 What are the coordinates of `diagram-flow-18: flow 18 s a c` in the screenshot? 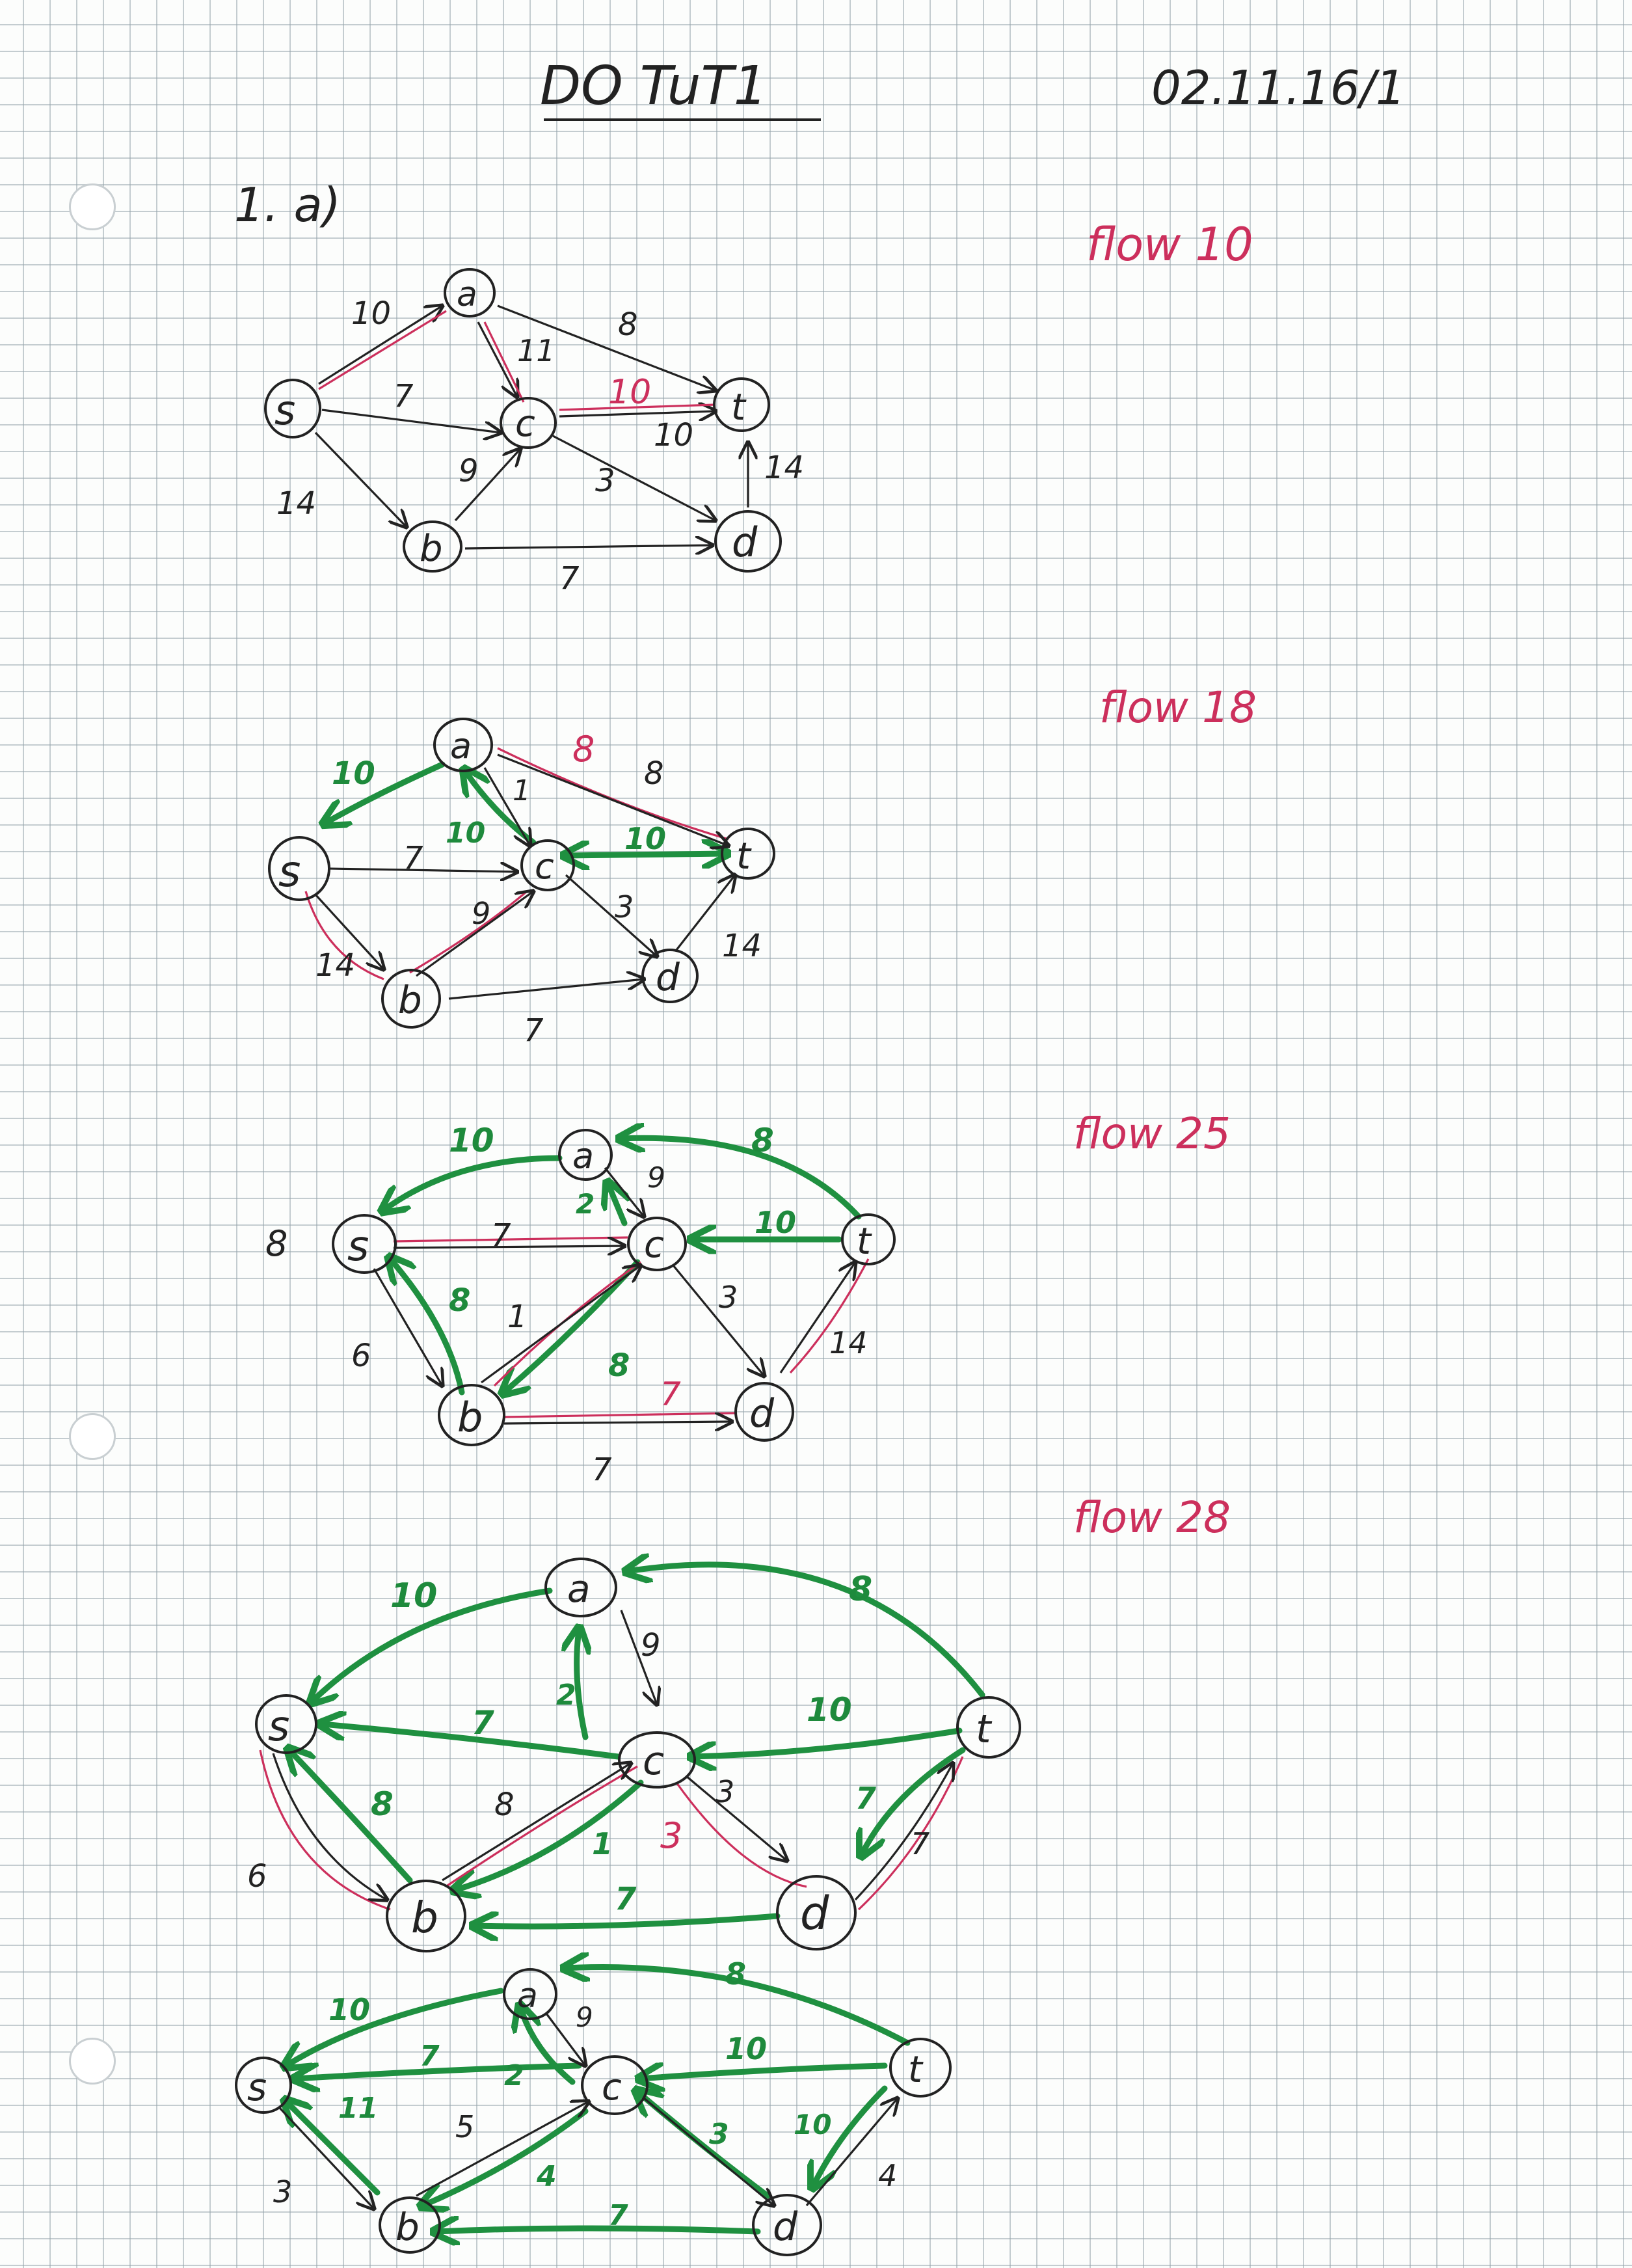 It's located at (762, 865).